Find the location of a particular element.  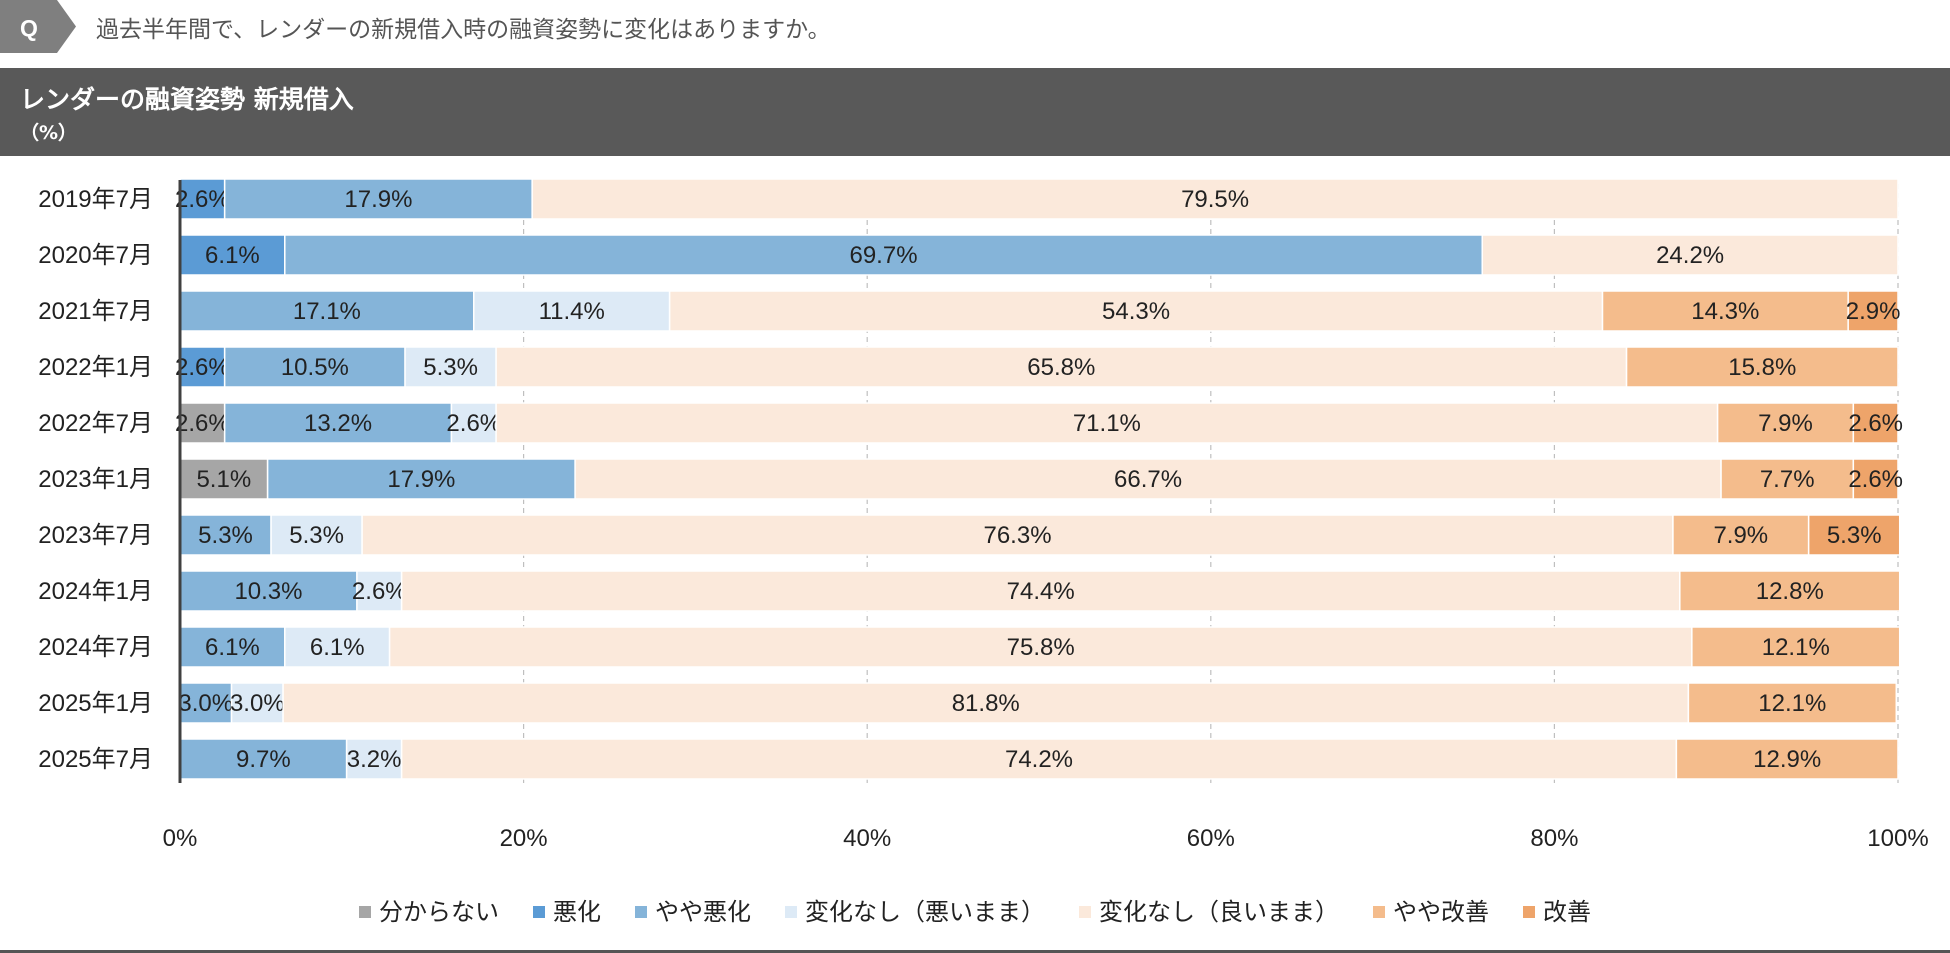

legend-label: 変化なし（良いまま） is located at coordinates (1219, 912).